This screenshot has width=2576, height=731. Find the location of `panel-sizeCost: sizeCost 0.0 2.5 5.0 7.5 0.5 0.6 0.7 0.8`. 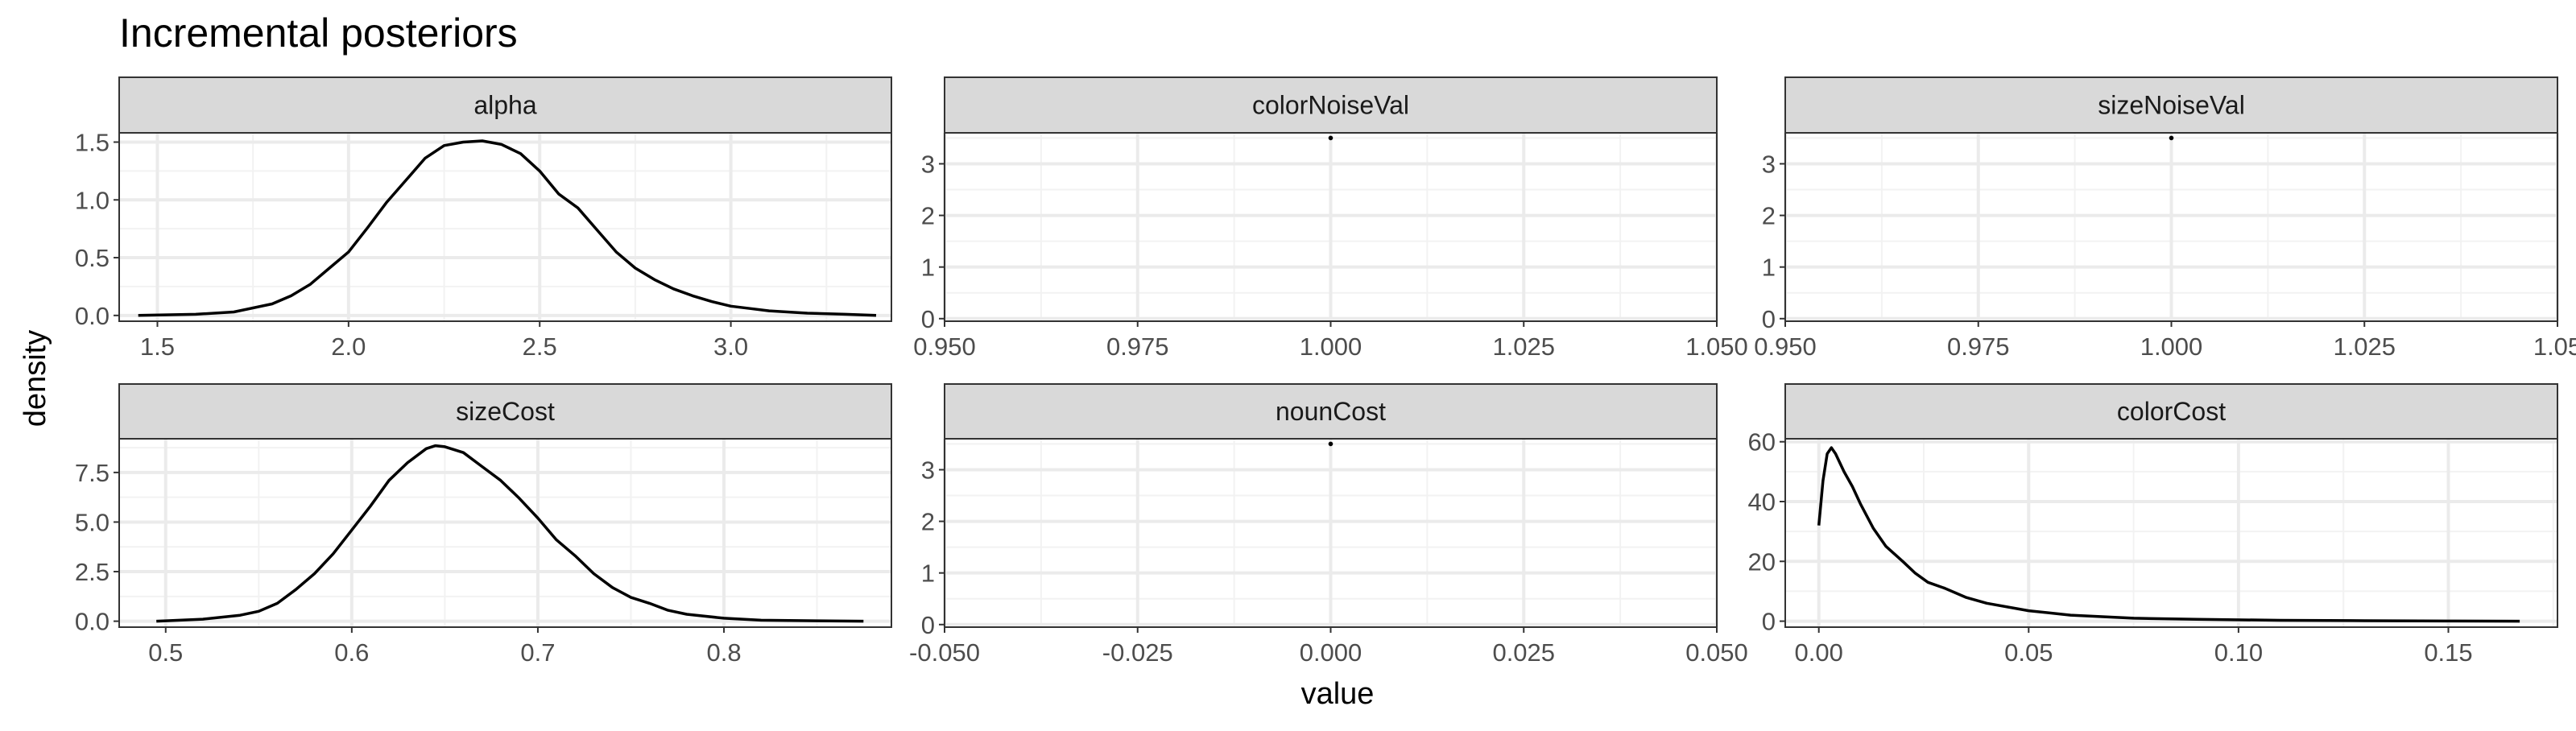

panel-sizeCost: sizeCost 0.0 2.5 5.0 7.5 0.5 0.6 0.7 0.8 is located at coordinates (484, 525).